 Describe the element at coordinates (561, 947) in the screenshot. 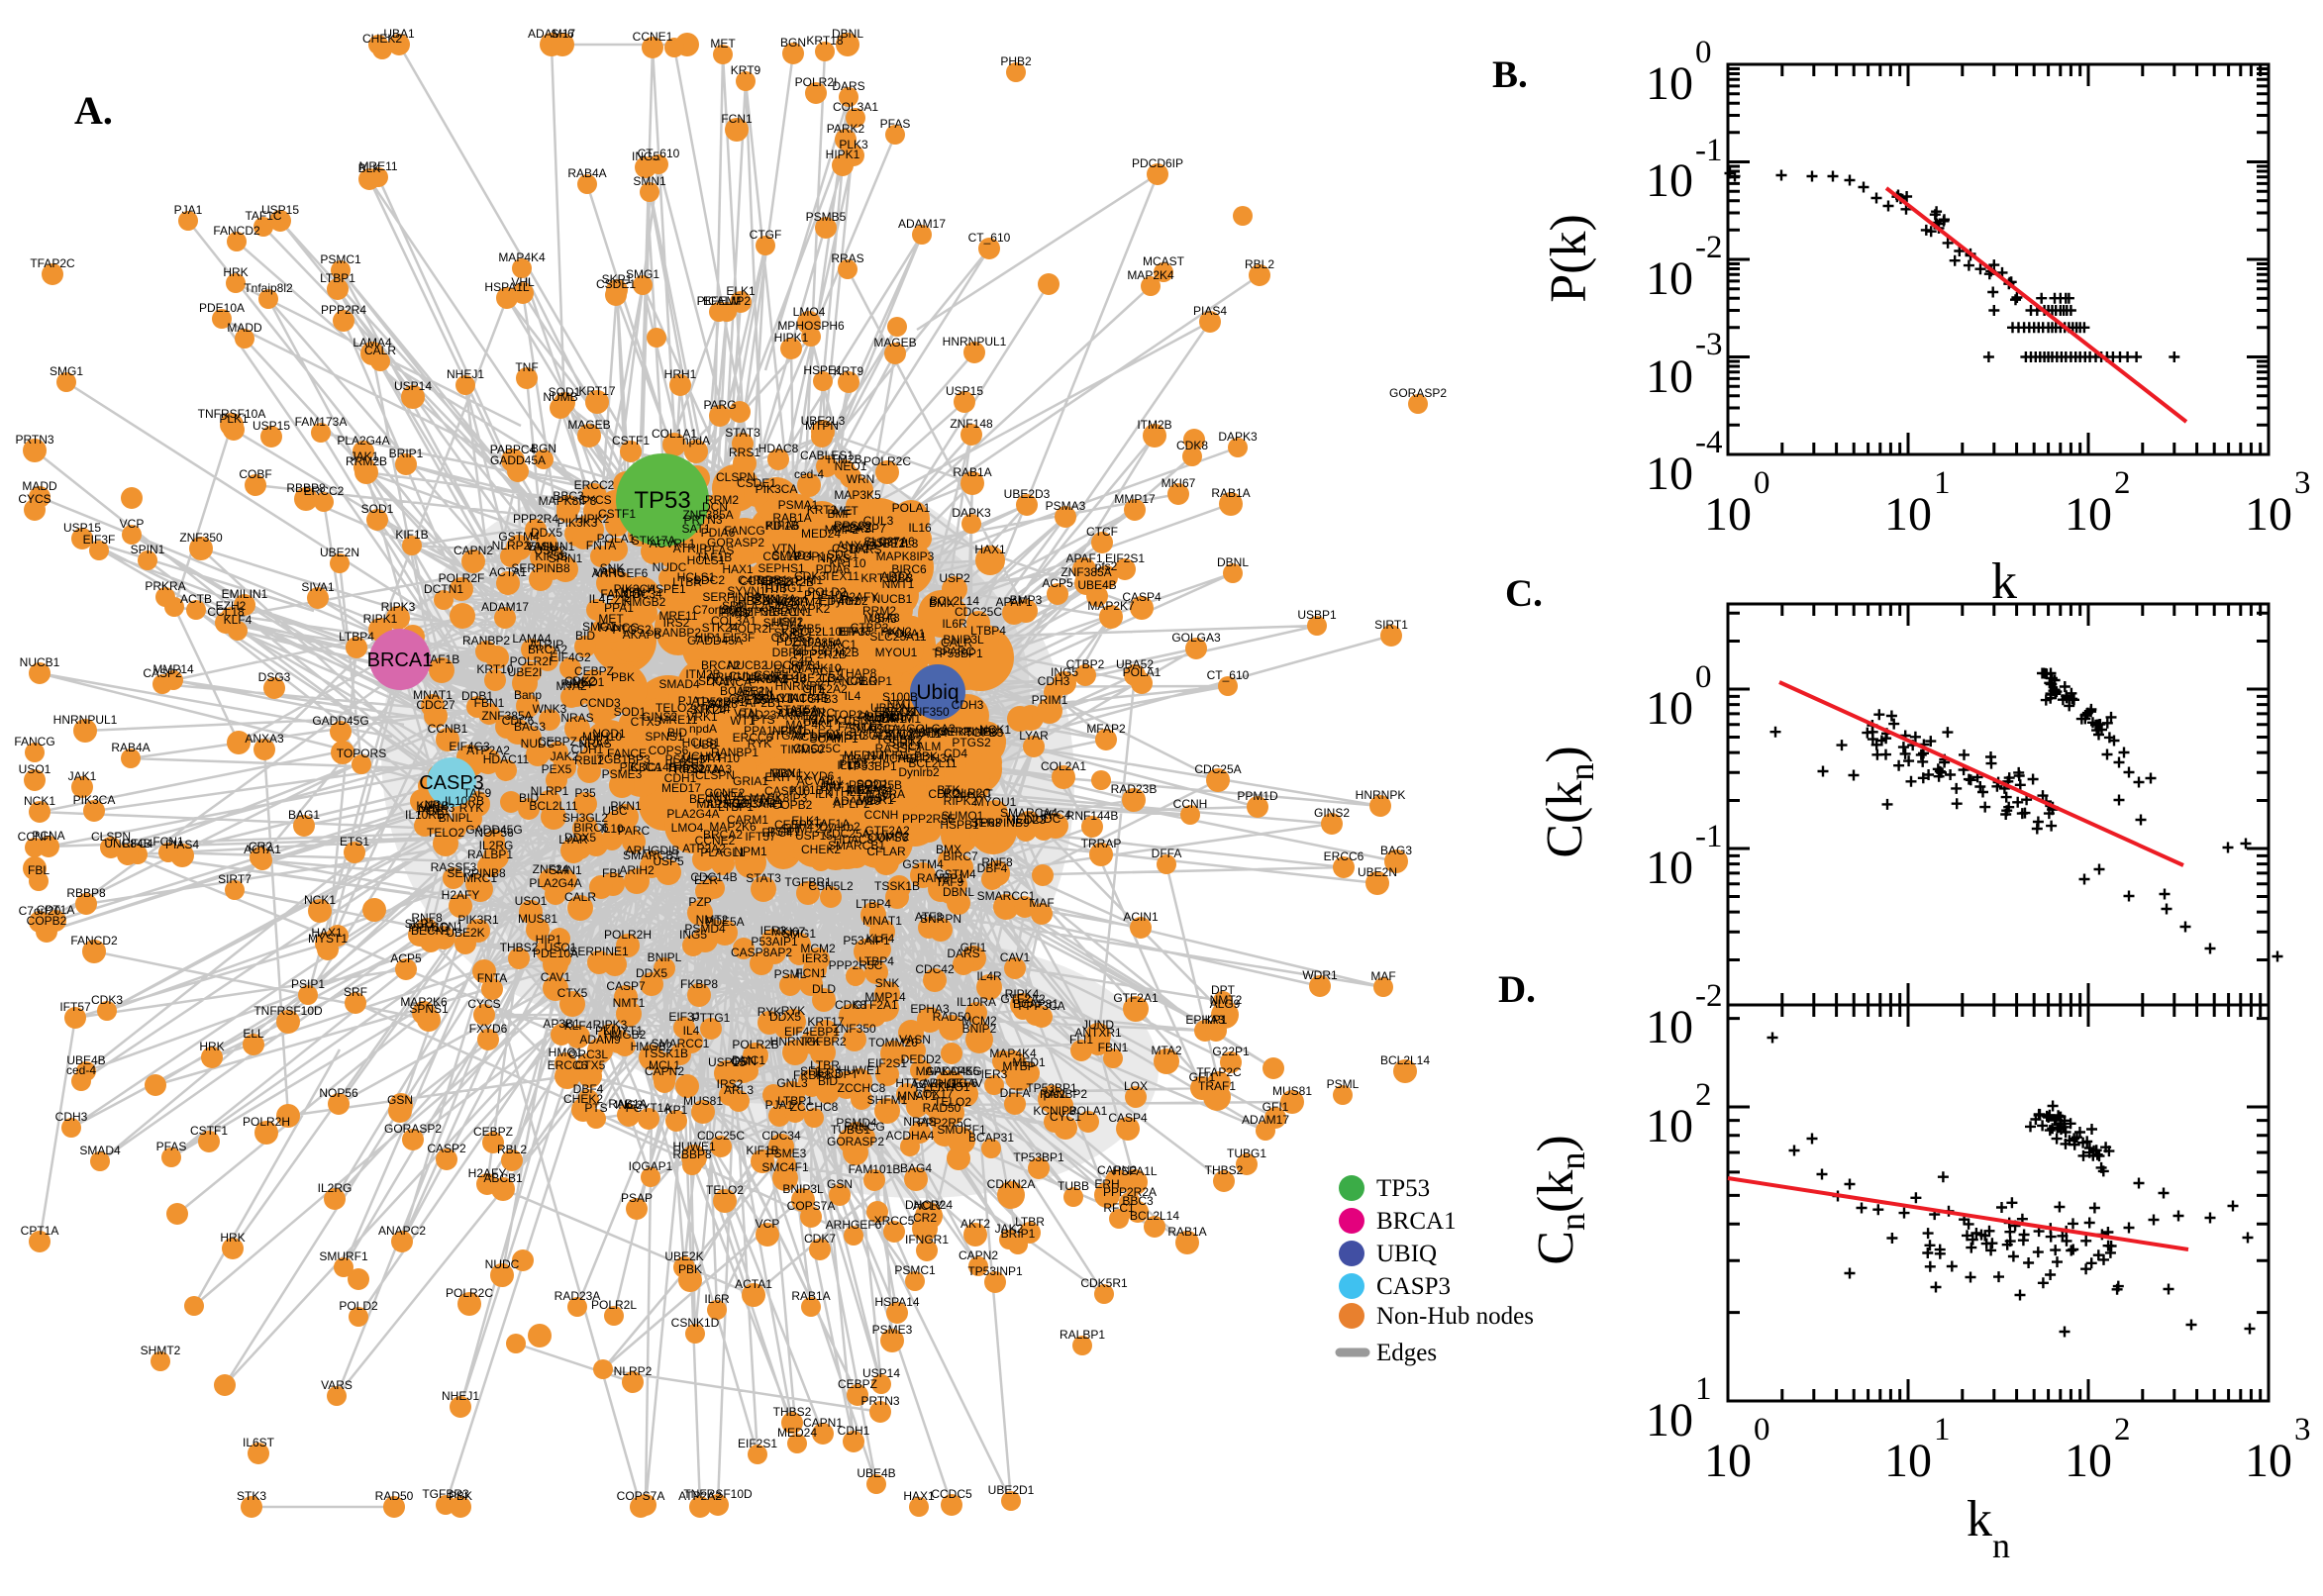

I see `svg-text: USO1` at that location.